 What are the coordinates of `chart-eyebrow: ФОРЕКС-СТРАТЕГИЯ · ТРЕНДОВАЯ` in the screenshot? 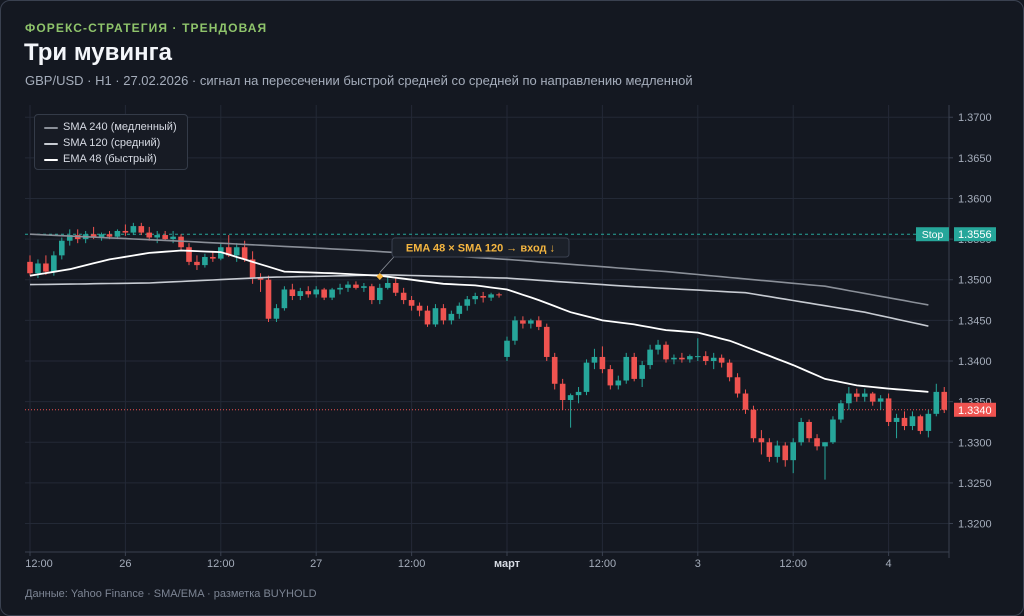 It's located at (146, 28).